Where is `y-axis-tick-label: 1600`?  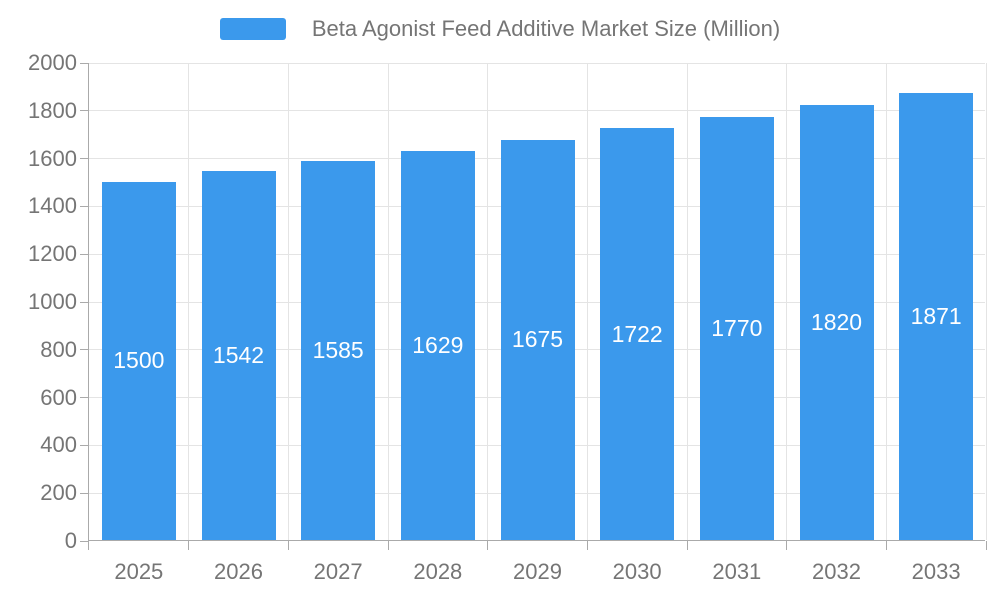 y-axis-tick-label: 1600 is located at coordinates (52, 158).